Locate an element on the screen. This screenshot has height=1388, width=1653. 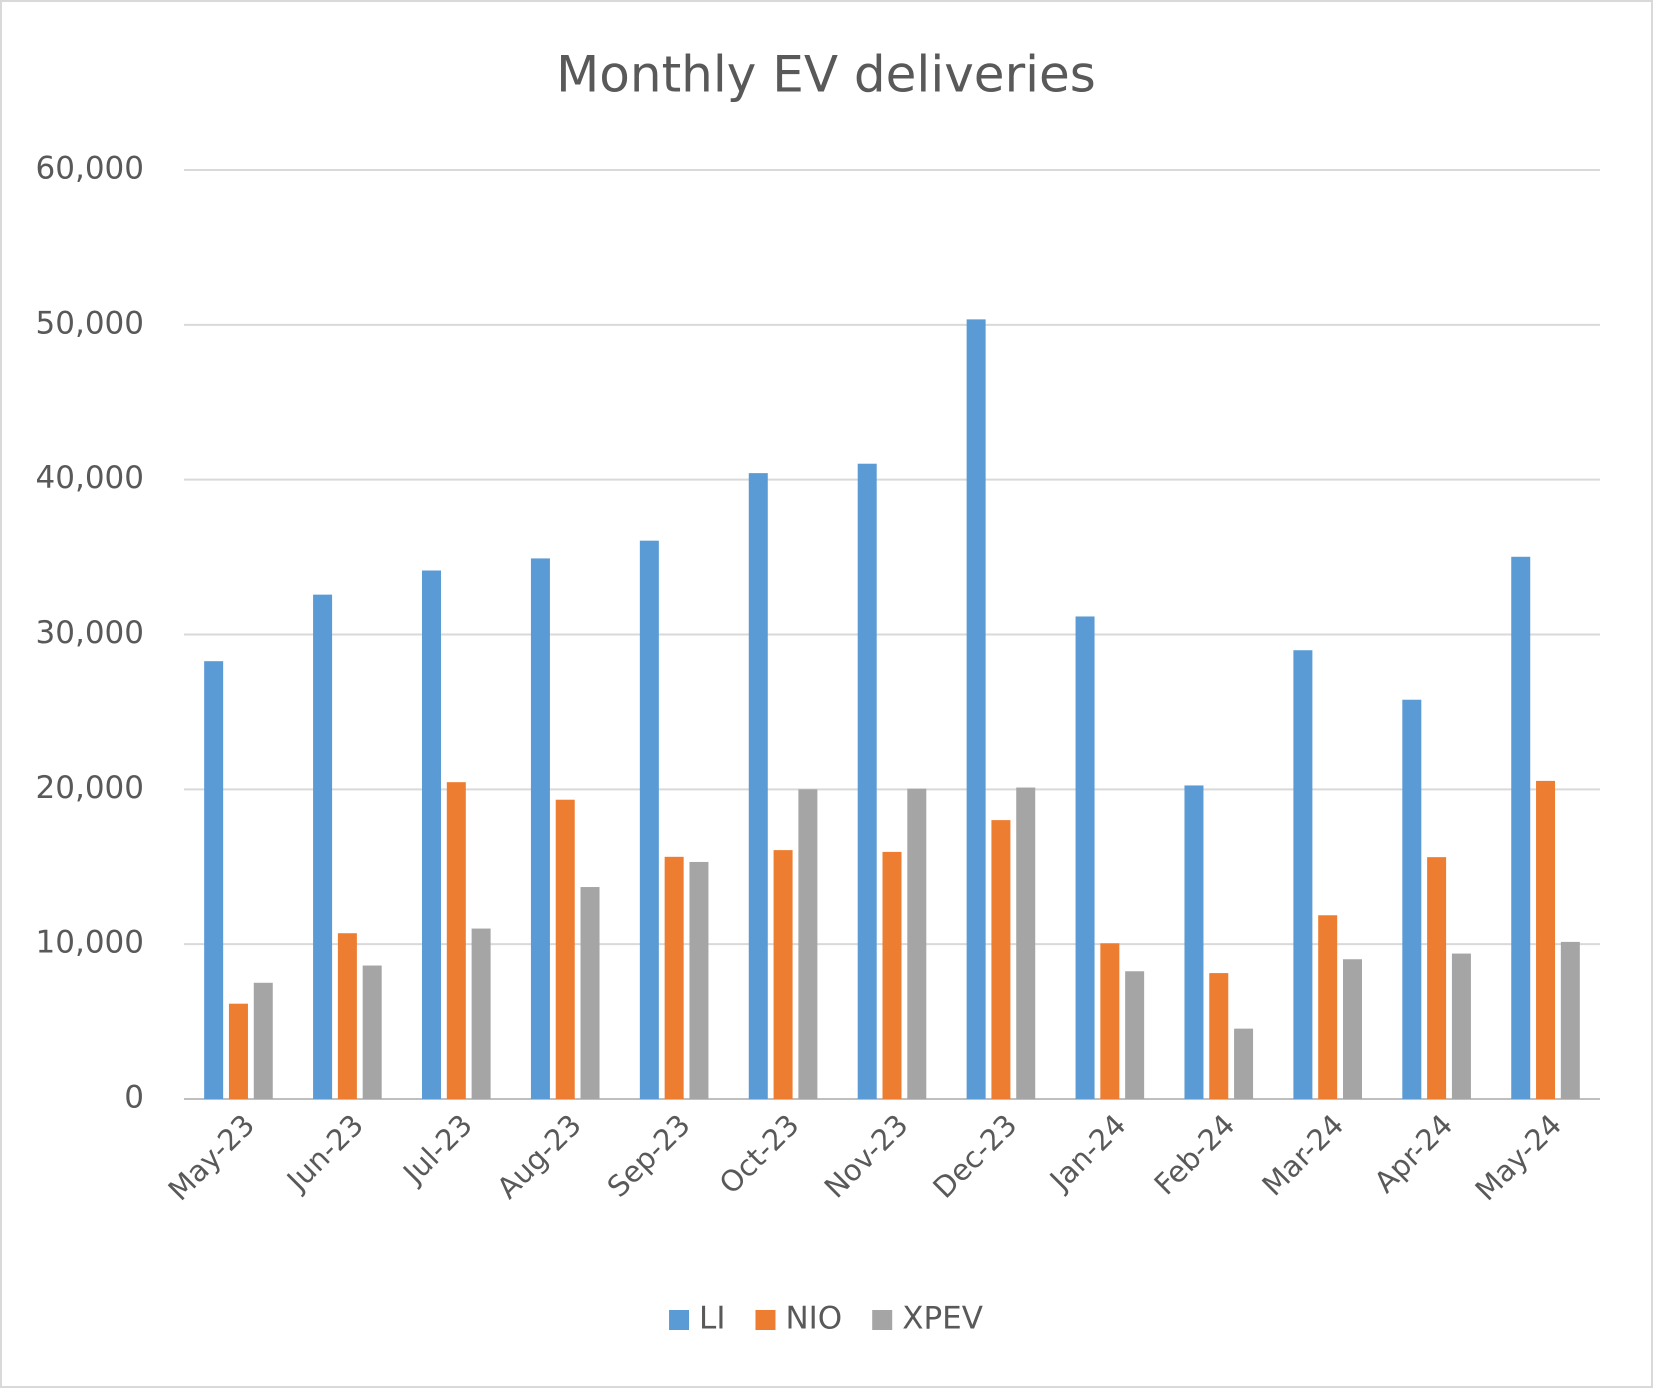
y-tick-label: 40,000 is located at coordinates (90, 478).